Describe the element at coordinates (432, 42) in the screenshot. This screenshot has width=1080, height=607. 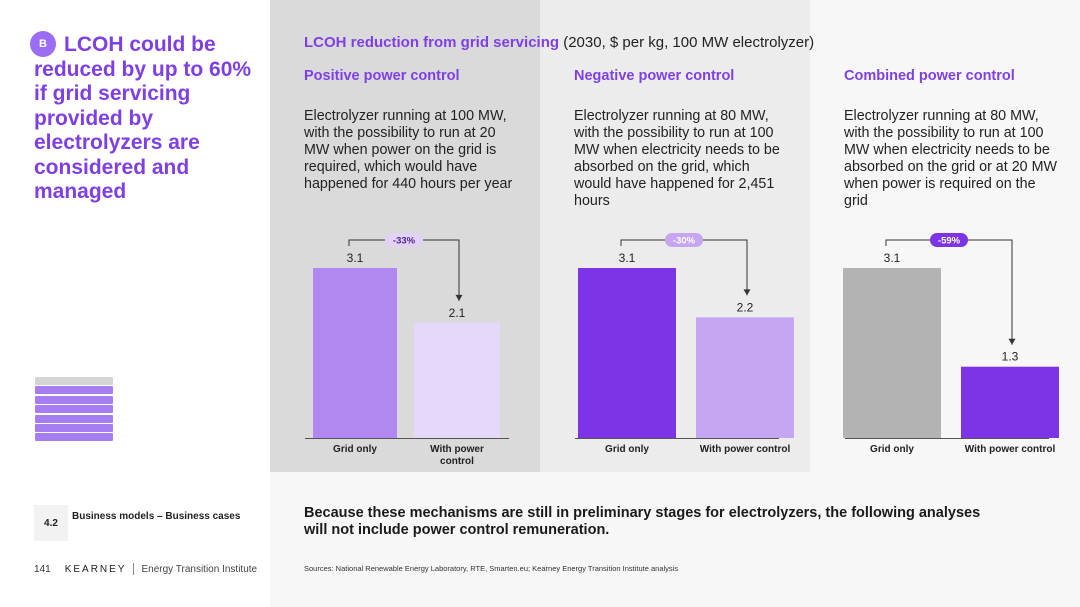
I see `chart-title-bold: LCOH reduction from grid servicing` at that location.